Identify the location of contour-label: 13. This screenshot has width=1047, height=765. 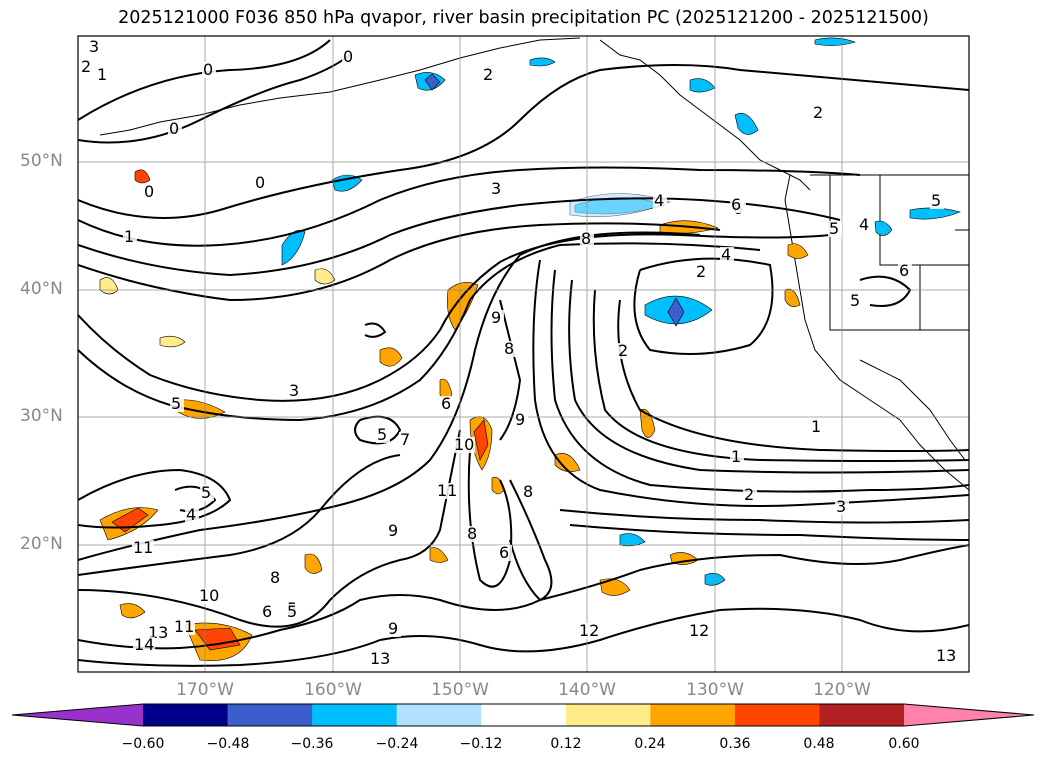
(380, 658).